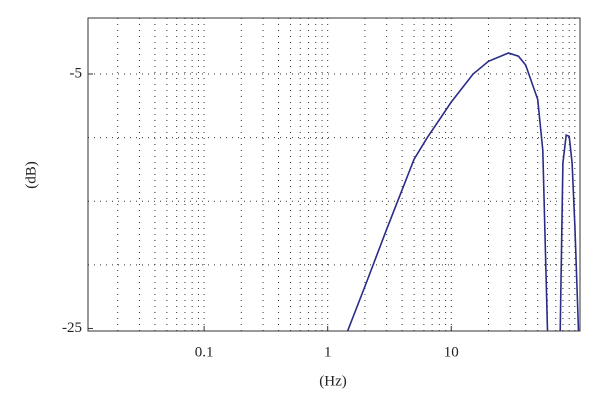  Describe the element at coordinates (451, 352) in the screenshot. I see `x-tick-label: 10` at that location.